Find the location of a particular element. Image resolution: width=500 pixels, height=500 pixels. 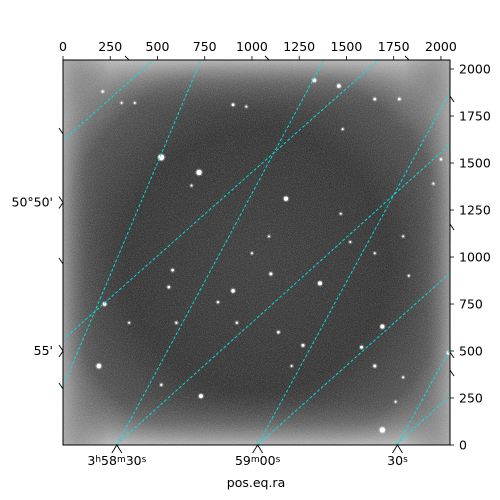

top-tick-label: 0 is located at coordinates (63, 46).